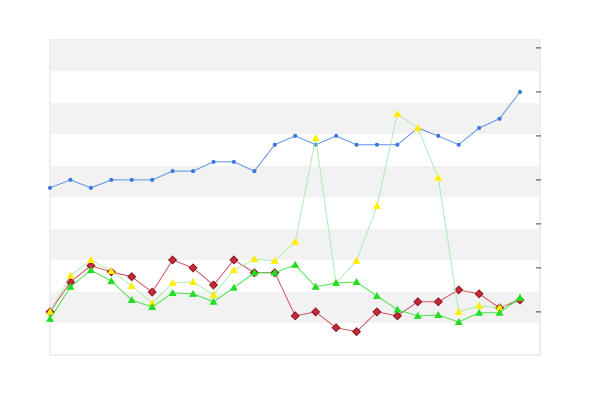 The image size is (600, 405). Describe the element at coordinates (285, 293) in the screenshot. I see `series-line` at that location.